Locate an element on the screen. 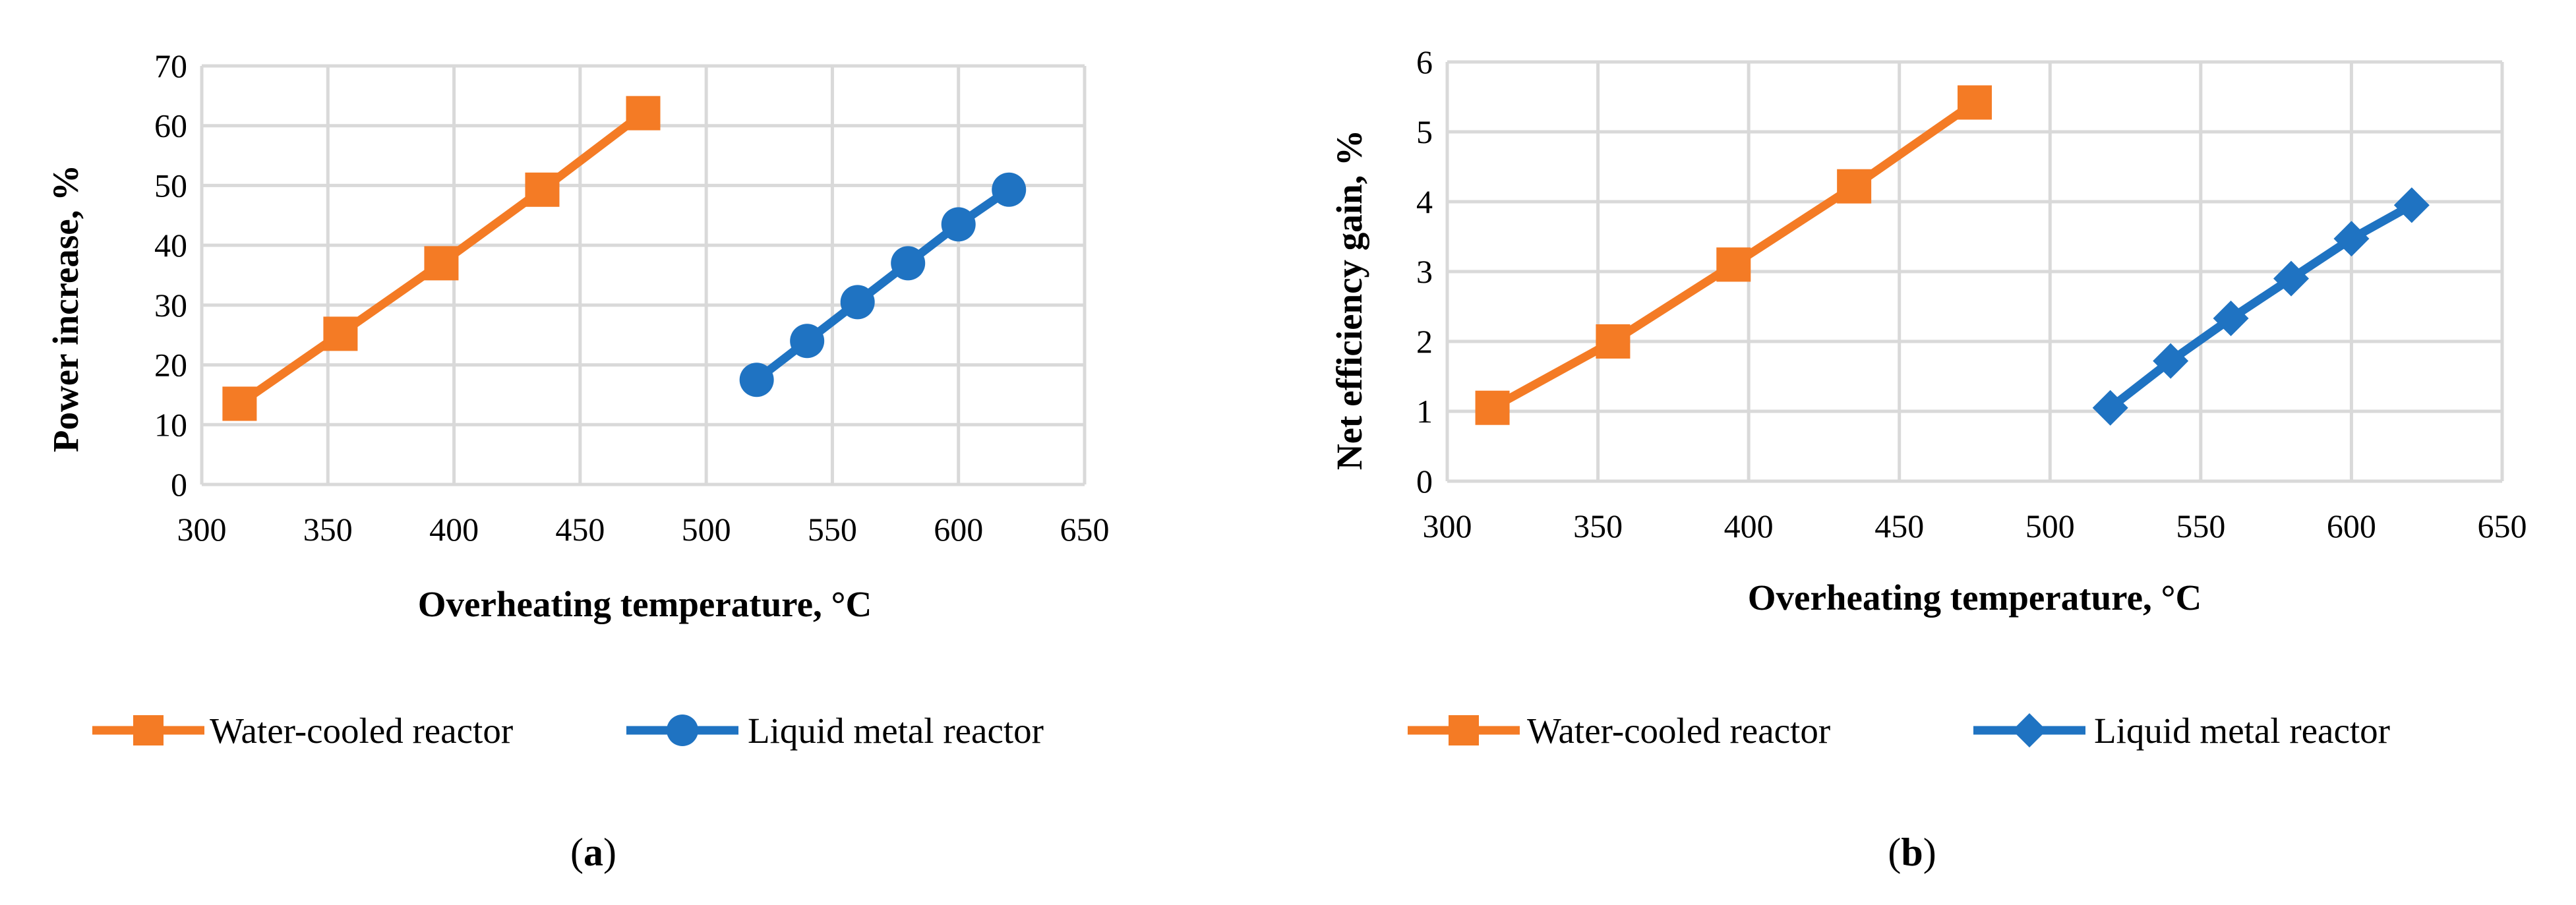  legend-marker-circle is located at coordinates (682, 730).